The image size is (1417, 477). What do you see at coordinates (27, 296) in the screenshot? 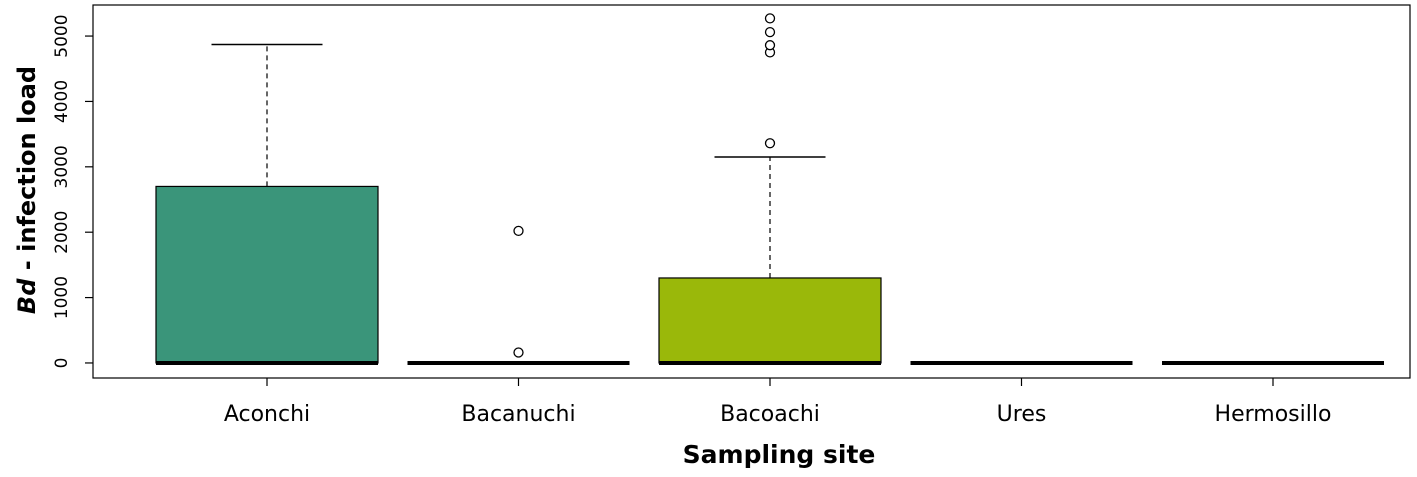
I see `y-axis-label-italic: Bd` at bounding box center [27, 296].